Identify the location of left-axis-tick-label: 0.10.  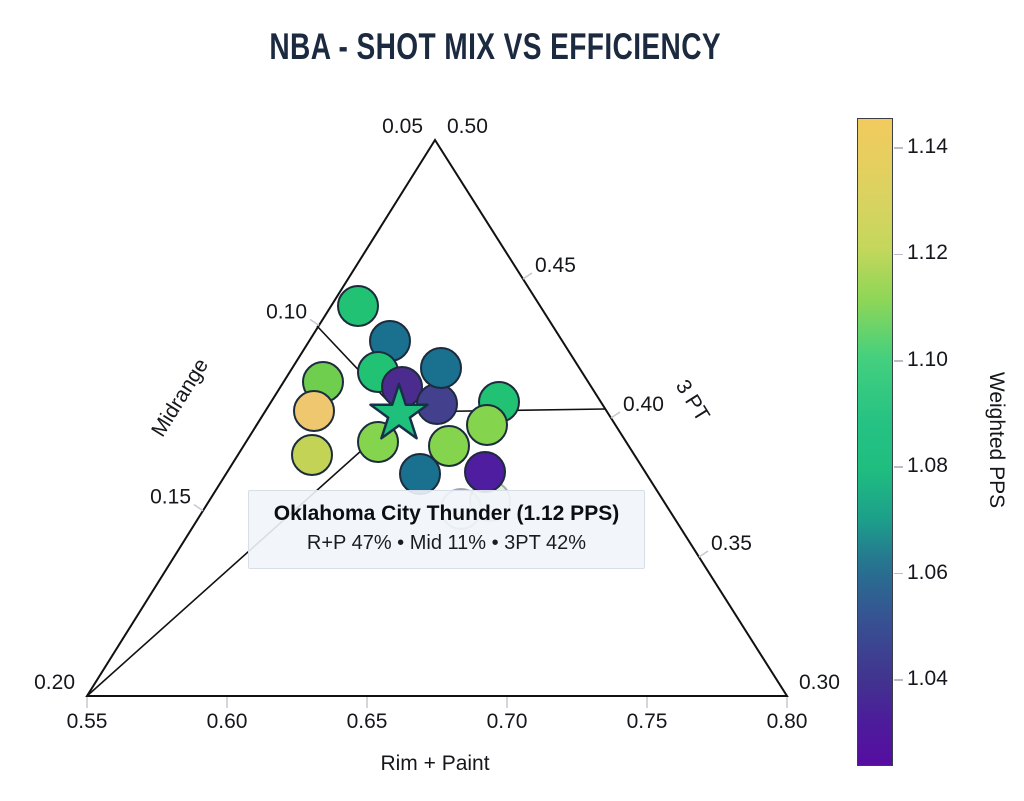
(286, 311).